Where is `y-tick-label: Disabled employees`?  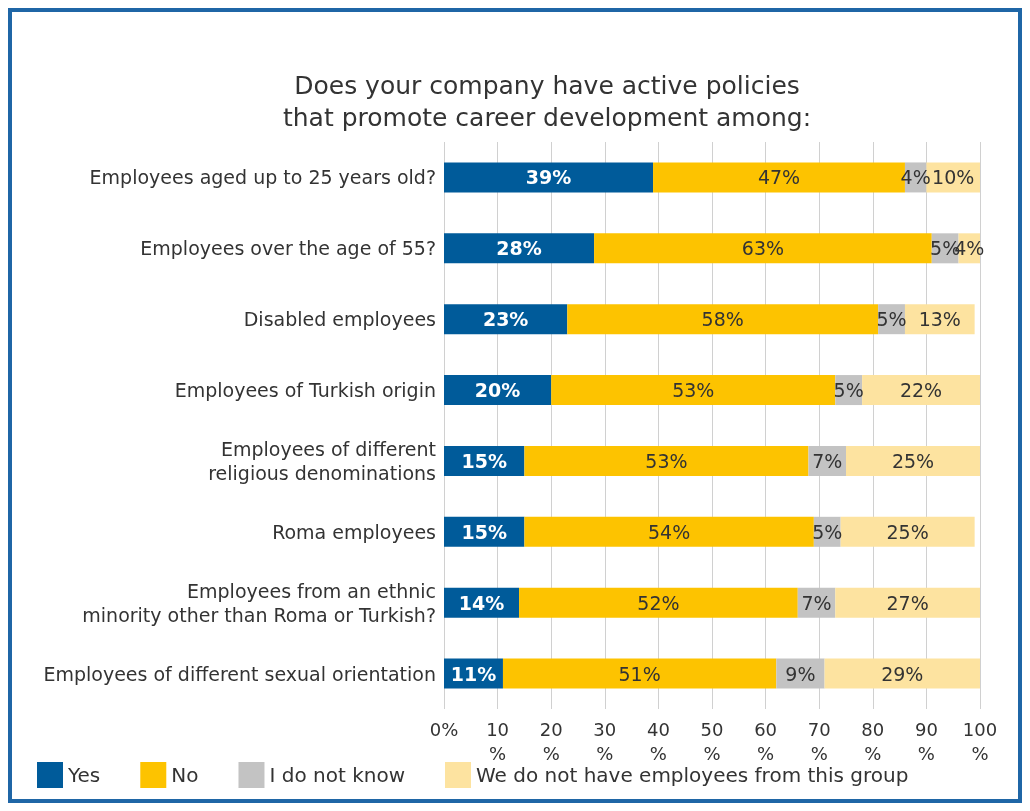
y-tick-label: Disabled employees is located at coordinates (339, 319).